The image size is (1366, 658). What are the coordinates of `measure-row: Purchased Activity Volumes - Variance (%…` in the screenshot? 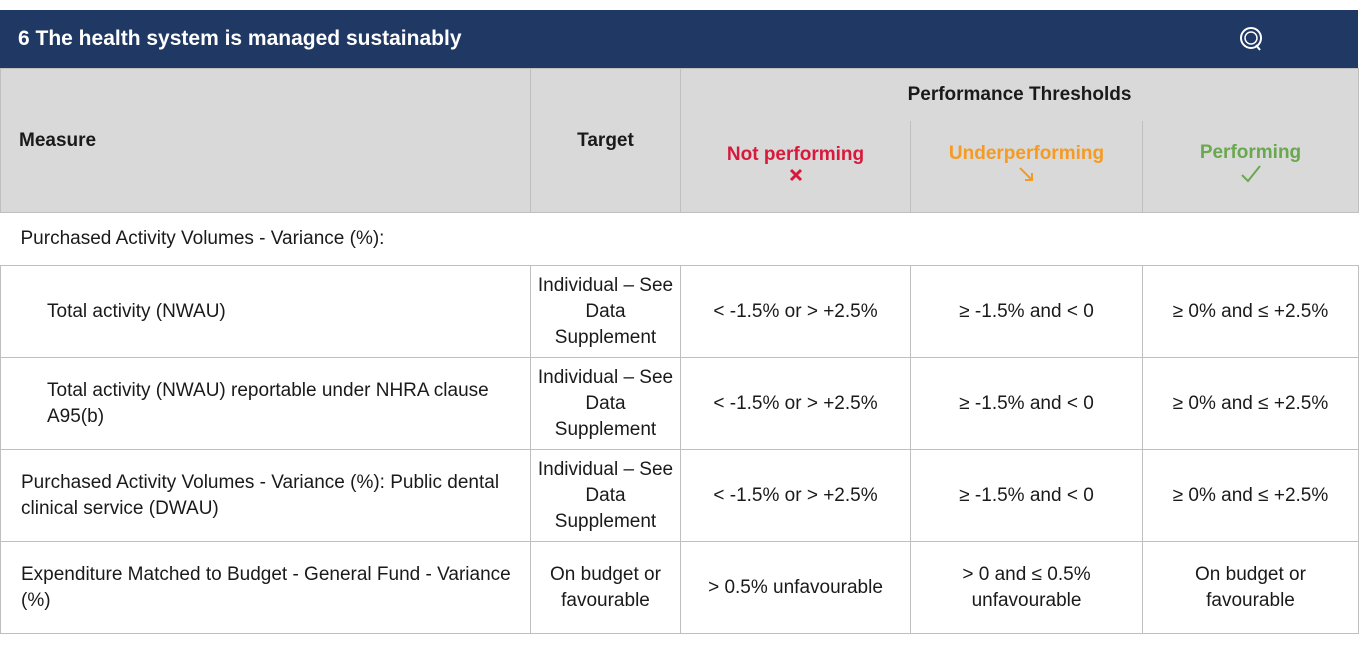 It's located at (679, 495).